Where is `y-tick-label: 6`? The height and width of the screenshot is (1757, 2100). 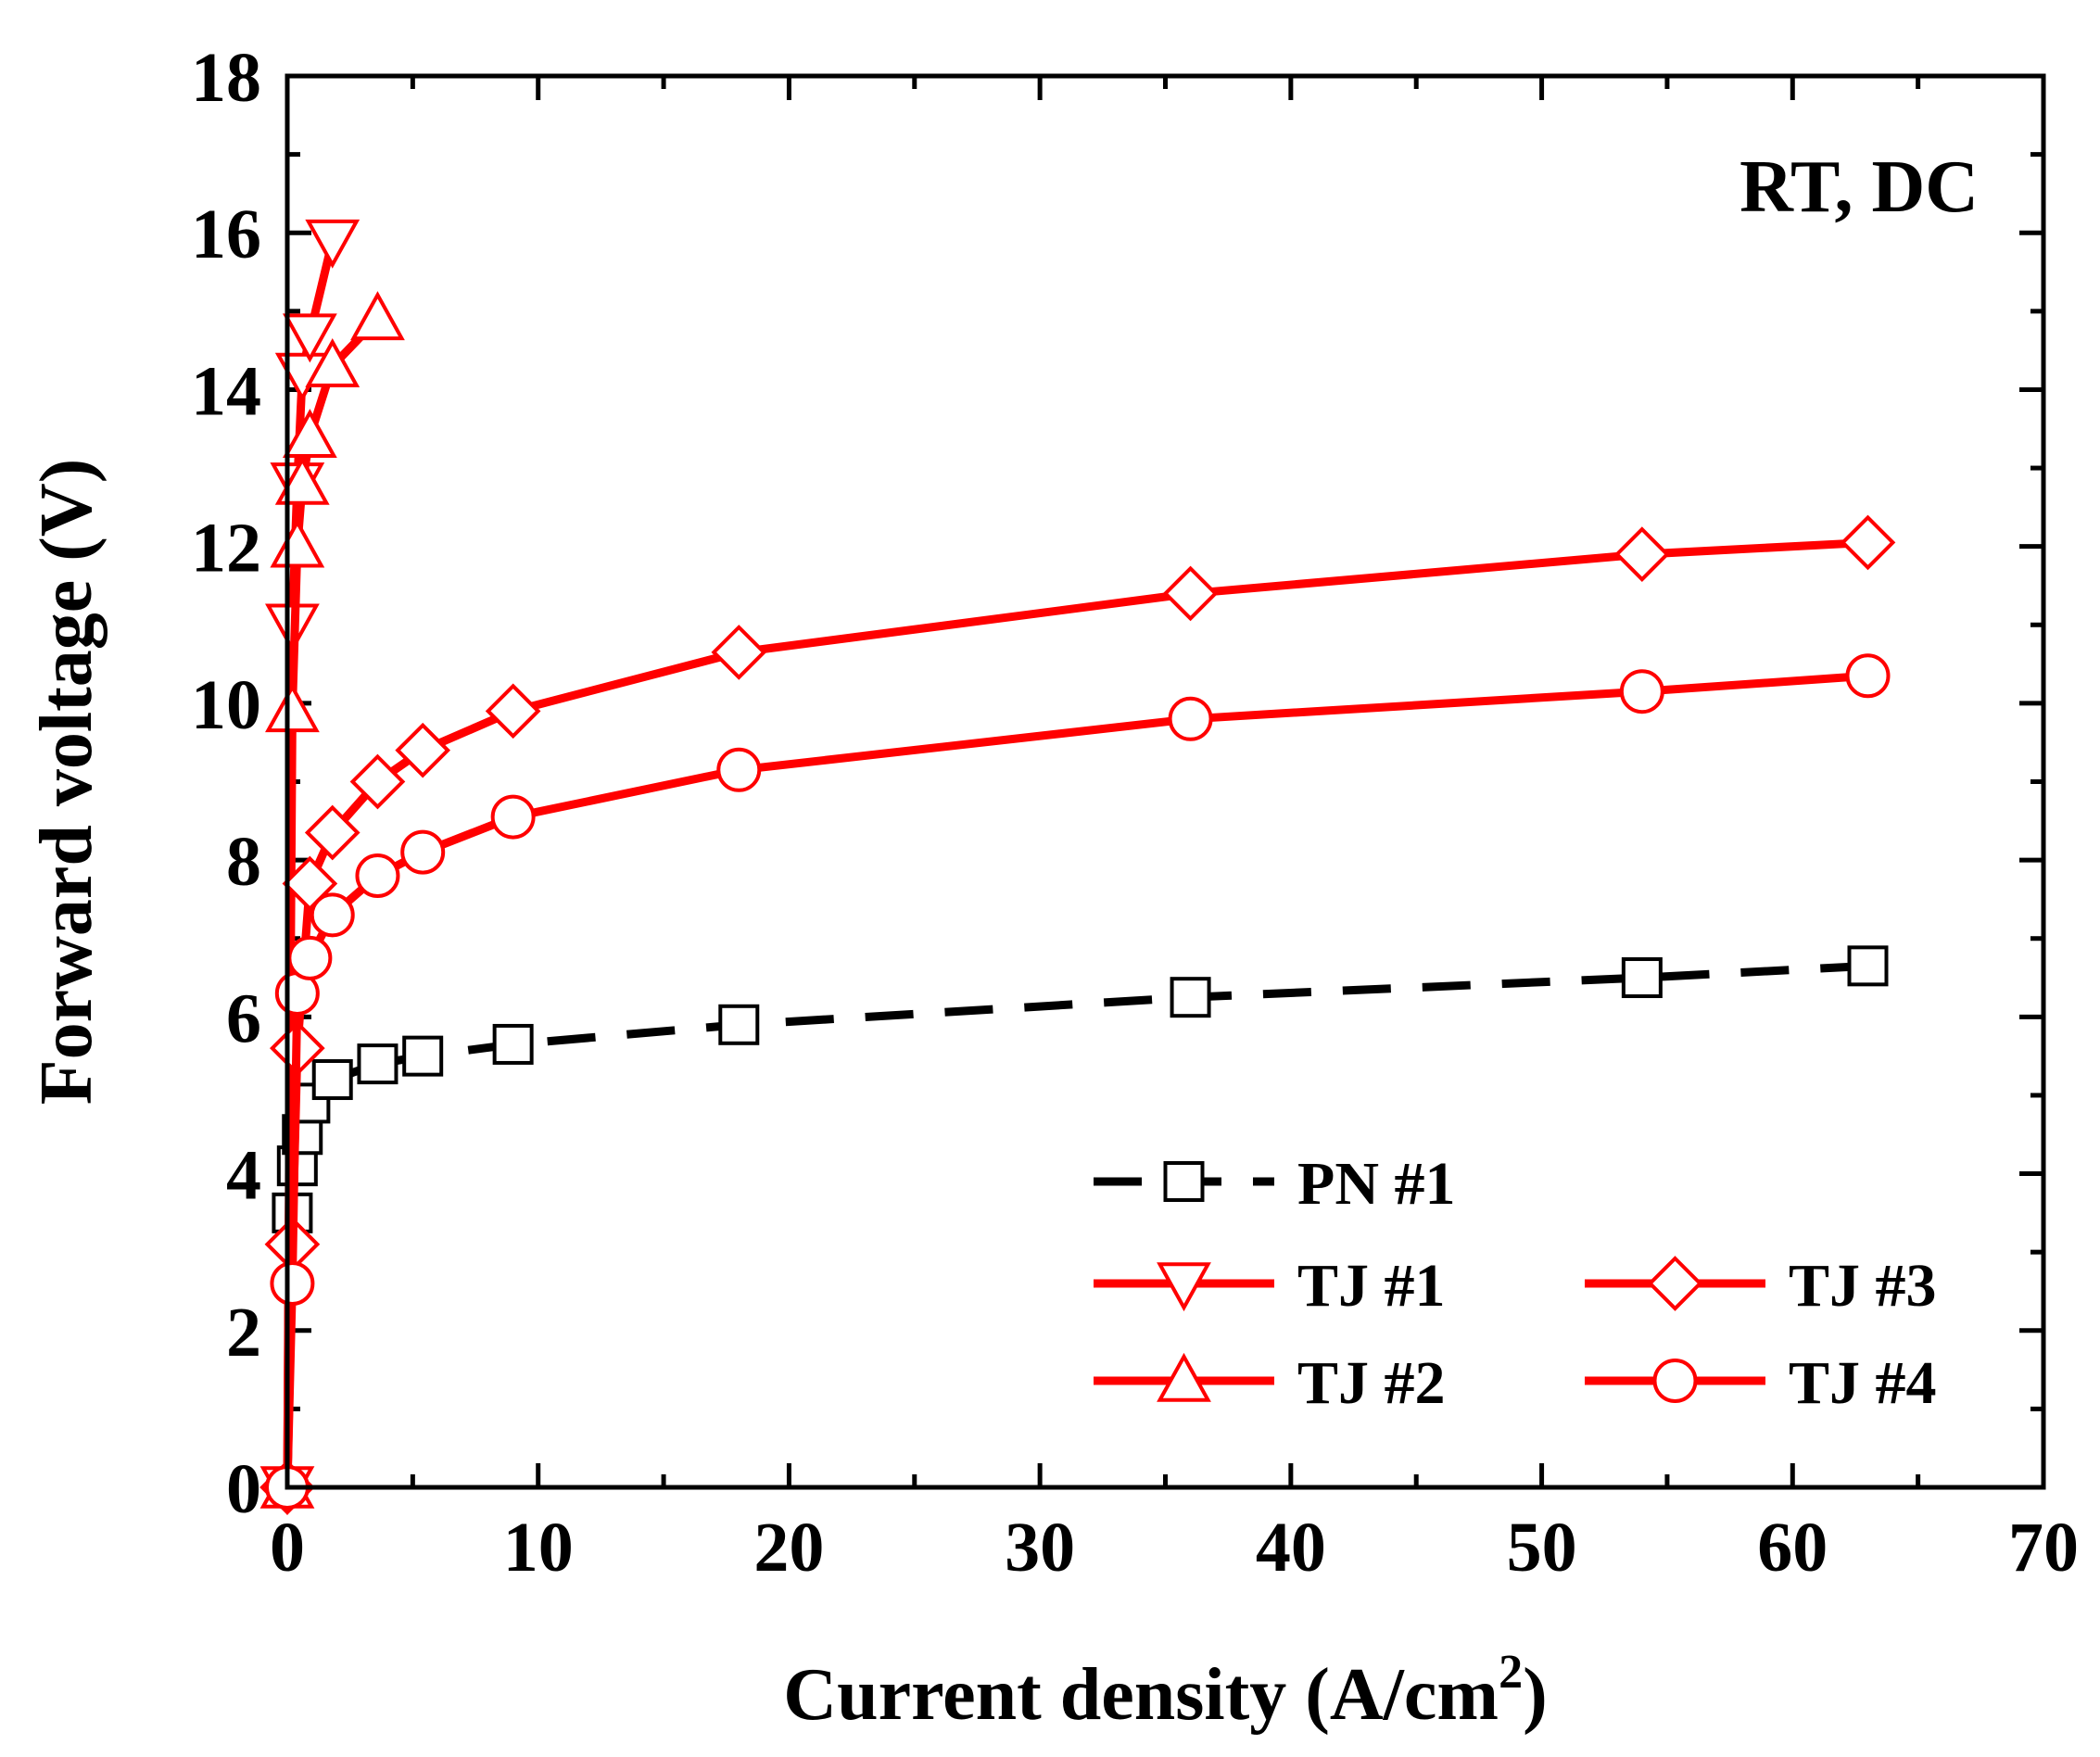
y-tick-label: 6 is located at coordinates (243, 1018).